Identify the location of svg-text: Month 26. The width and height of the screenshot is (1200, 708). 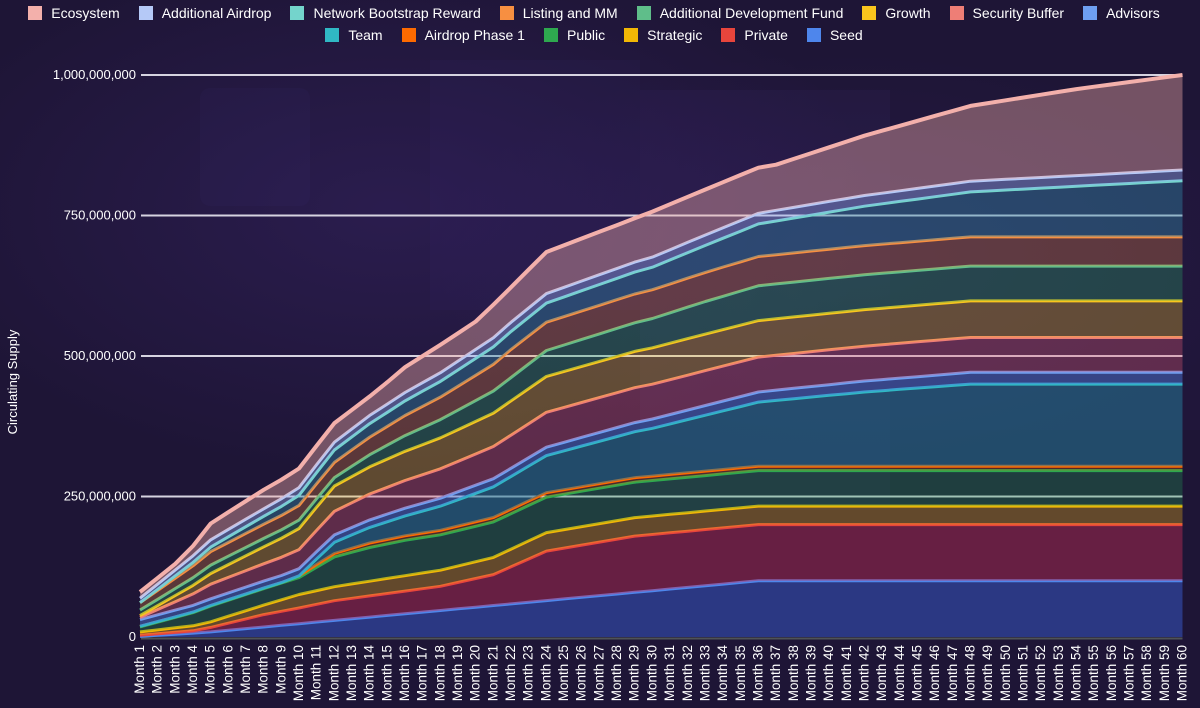
(581, 673).